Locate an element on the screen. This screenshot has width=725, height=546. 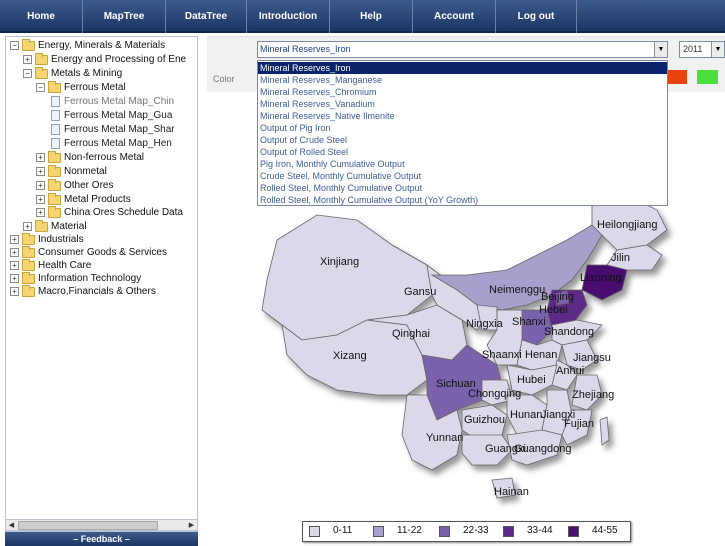
indicator-select: Mineral Reserves_Iron ▼ is located at coordinates (462, 49).